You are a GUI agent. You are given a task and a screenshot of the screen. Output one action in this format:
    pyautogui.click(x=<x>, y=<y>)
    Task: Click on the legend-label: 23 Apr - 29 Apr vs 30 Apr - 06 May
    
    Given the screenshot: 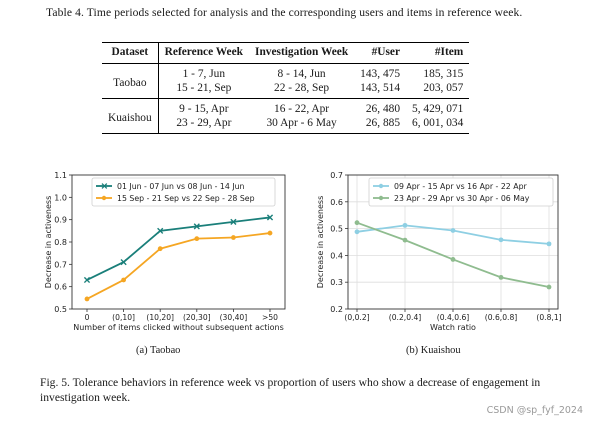 What is the action you would take?
    pyautogui.click(x=462, y=198)
    